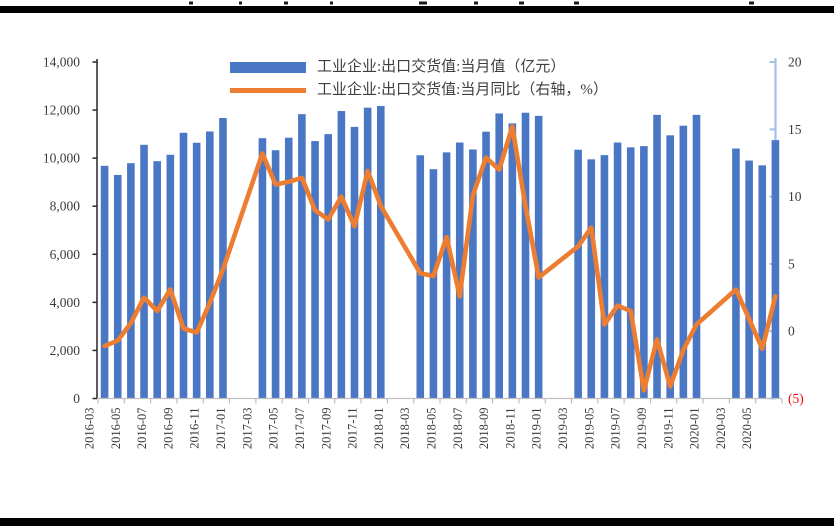 This screenshot has height=532, width=834. Describe the element at coordinates (116, 429) in the screenshot. I see `x-axis-tick-label: 2016-05` at that location.